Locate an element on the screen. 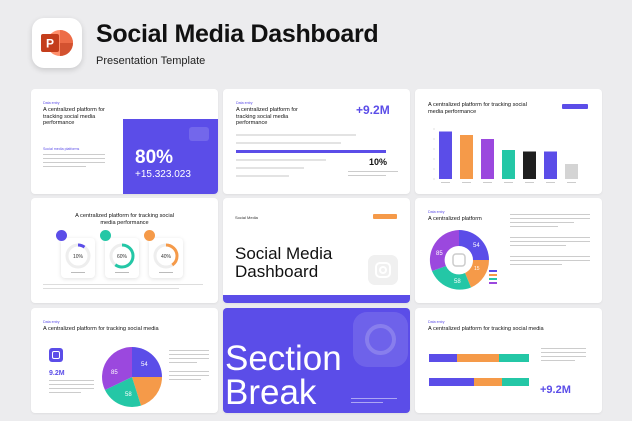  stat-panel: 80% +15.323.023 is located at coordinates (170, 156).